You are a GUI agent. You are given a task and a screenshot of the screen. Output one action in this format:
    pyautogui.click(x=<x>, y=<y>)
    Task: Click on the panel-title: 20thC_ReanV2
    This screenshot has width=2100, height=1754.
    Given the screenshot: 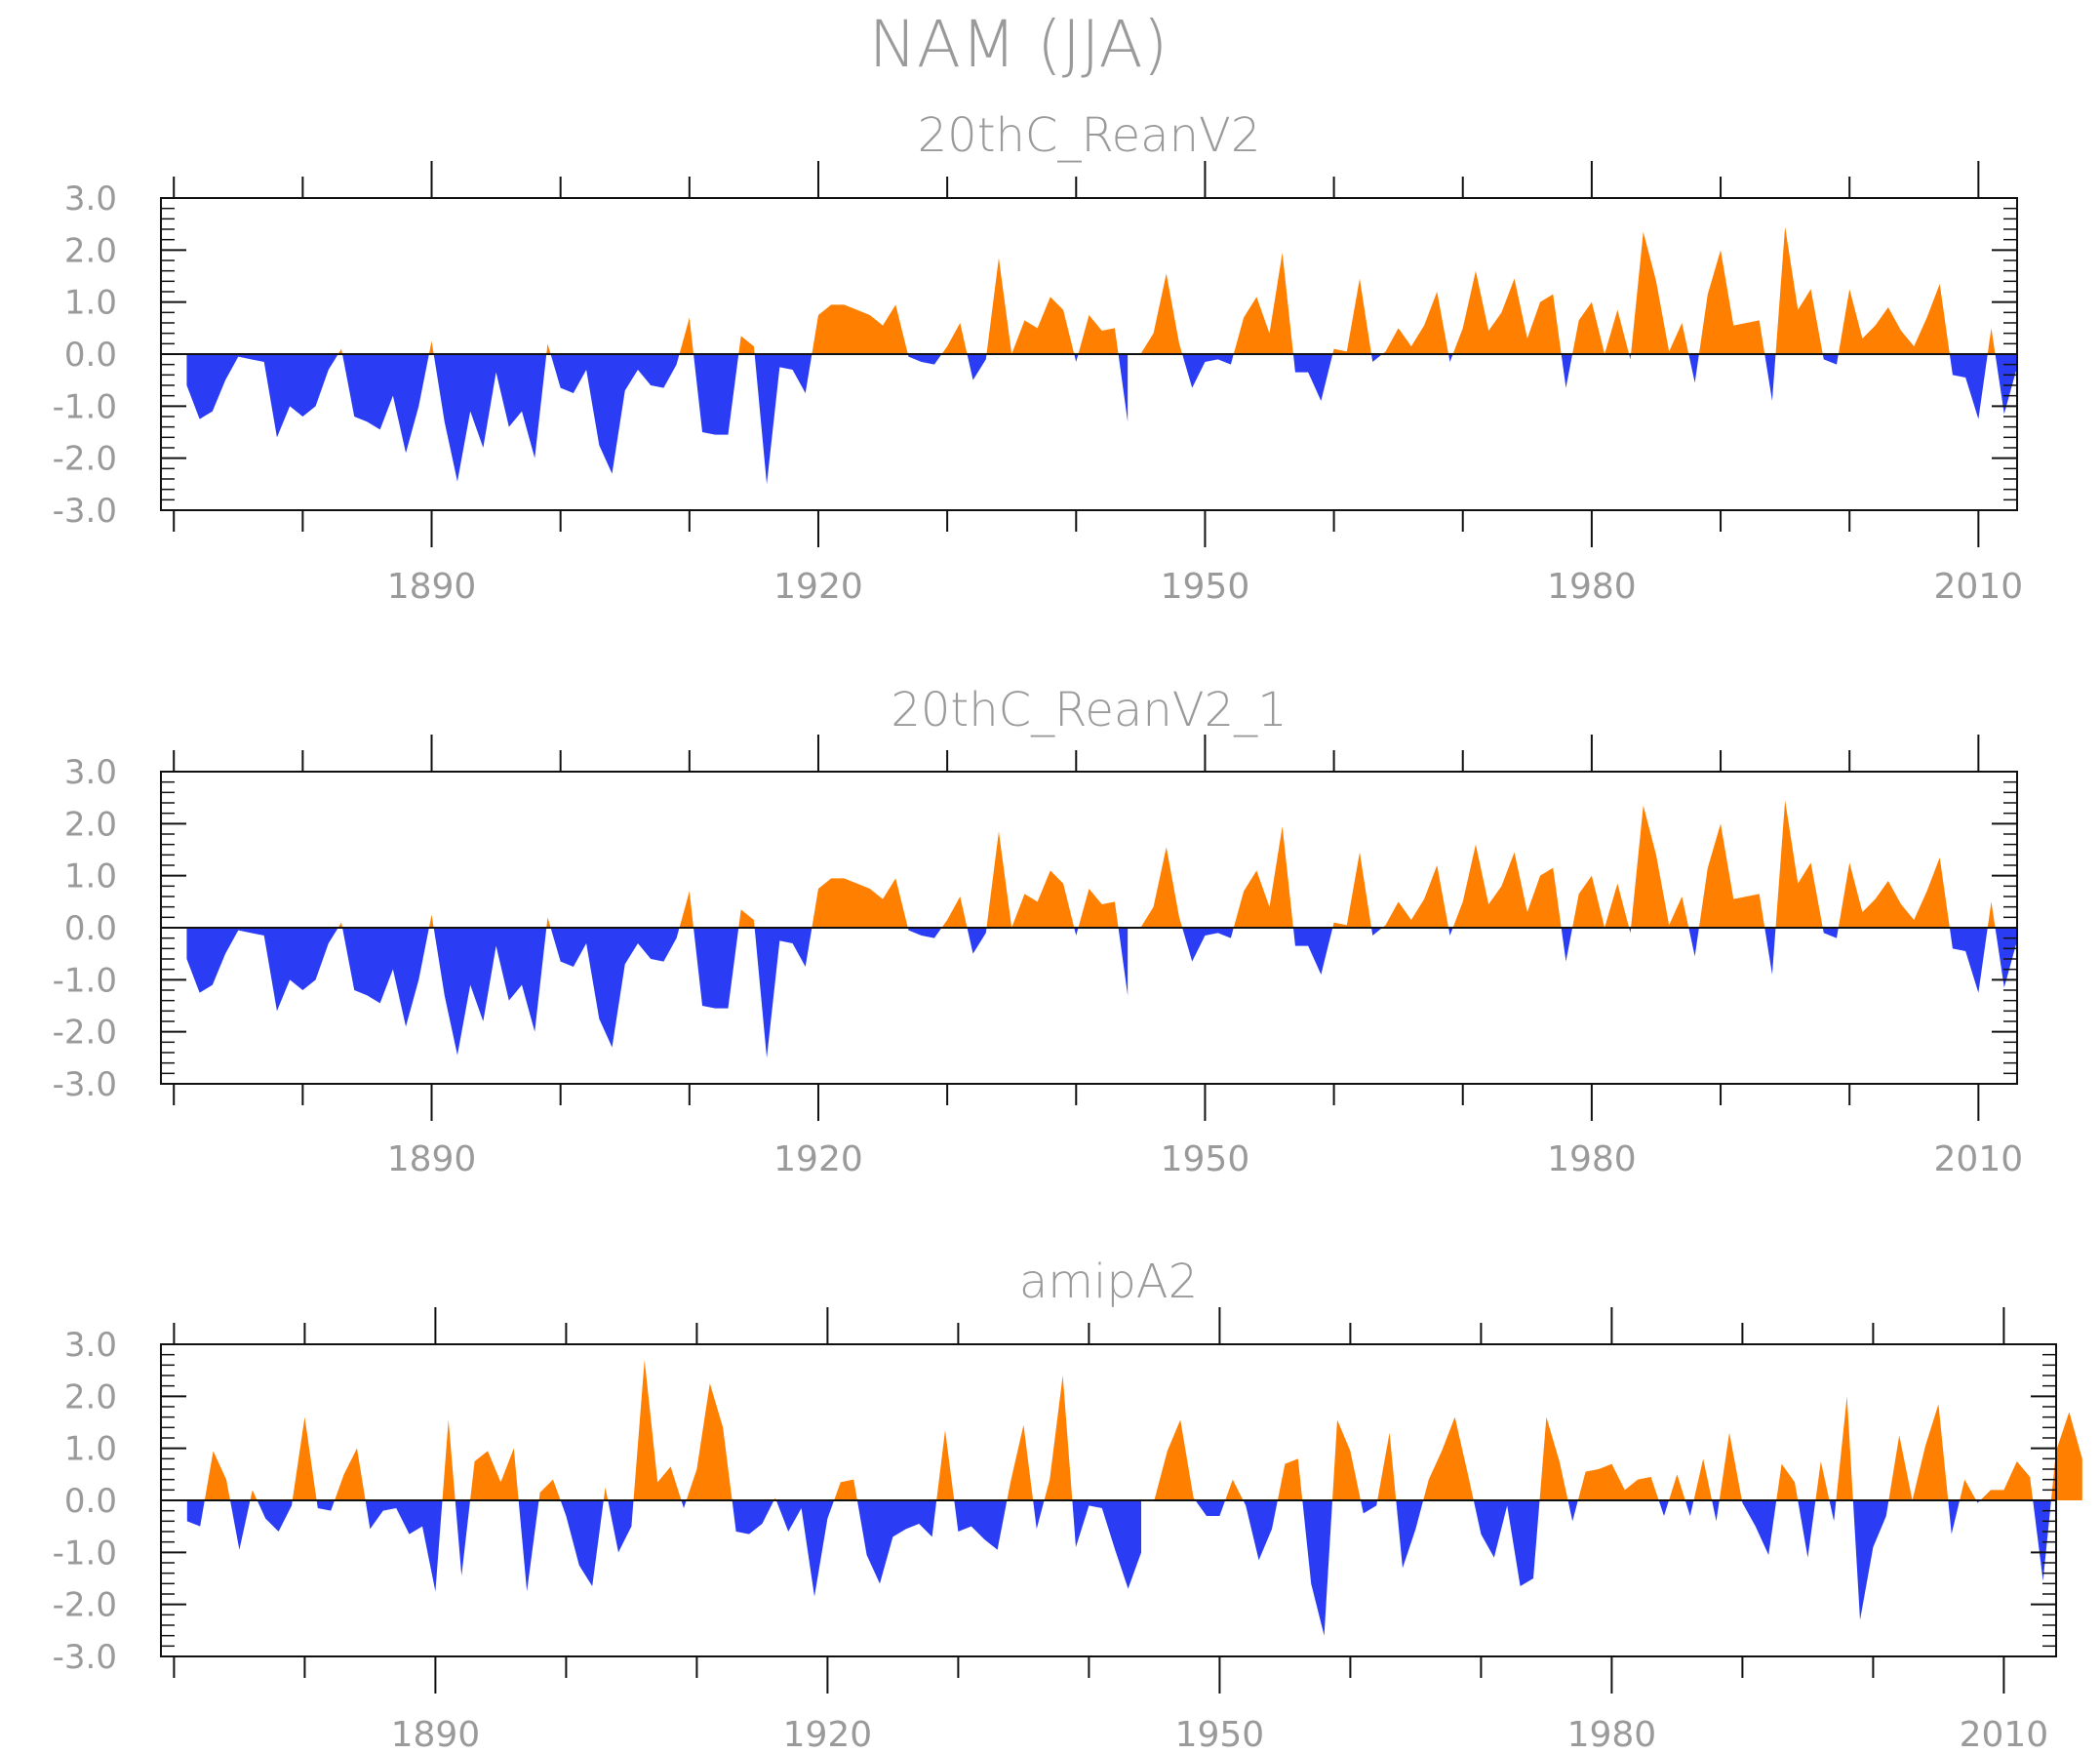 What is the action you would take?
    pyautogui.click(x=1089, y=135)
    